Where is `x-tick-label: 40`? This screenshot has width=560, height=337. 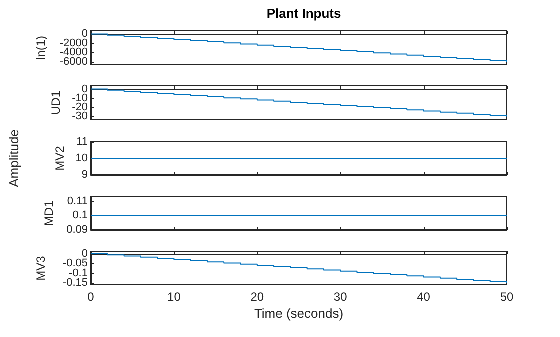
x-tick-label: 40 is located at coordinates (424, 297).